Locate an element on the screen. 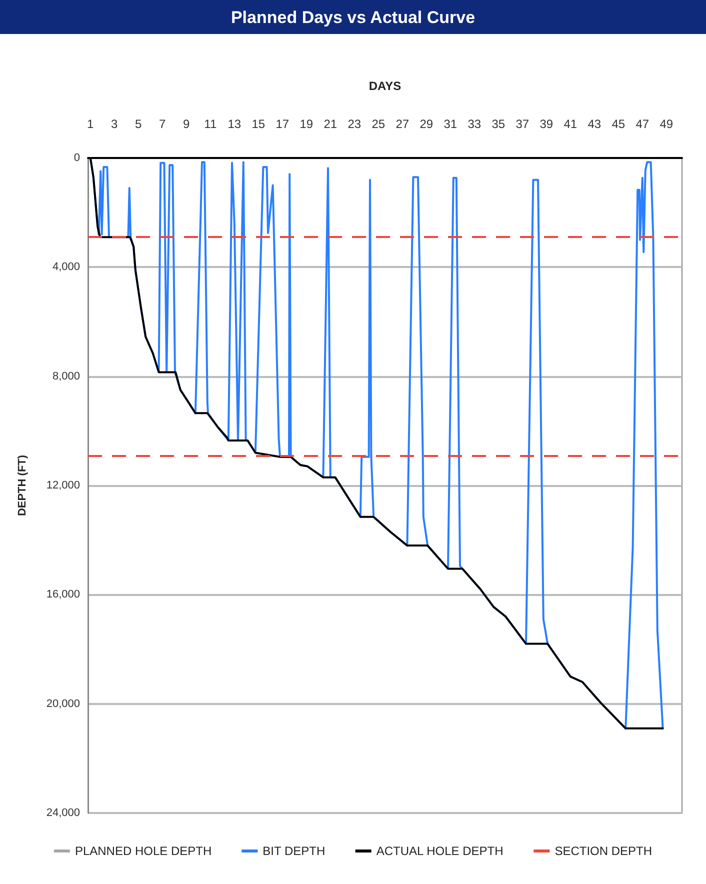  x-tick-label: 29 is located at coordinates (427, 124).